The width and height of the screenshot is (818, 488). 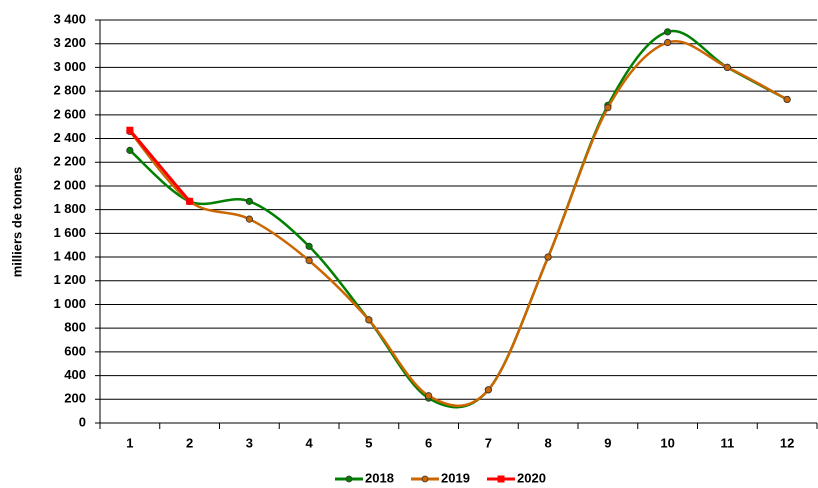 I want to click on x-tick-label: 5, so click(x=368, y=442).